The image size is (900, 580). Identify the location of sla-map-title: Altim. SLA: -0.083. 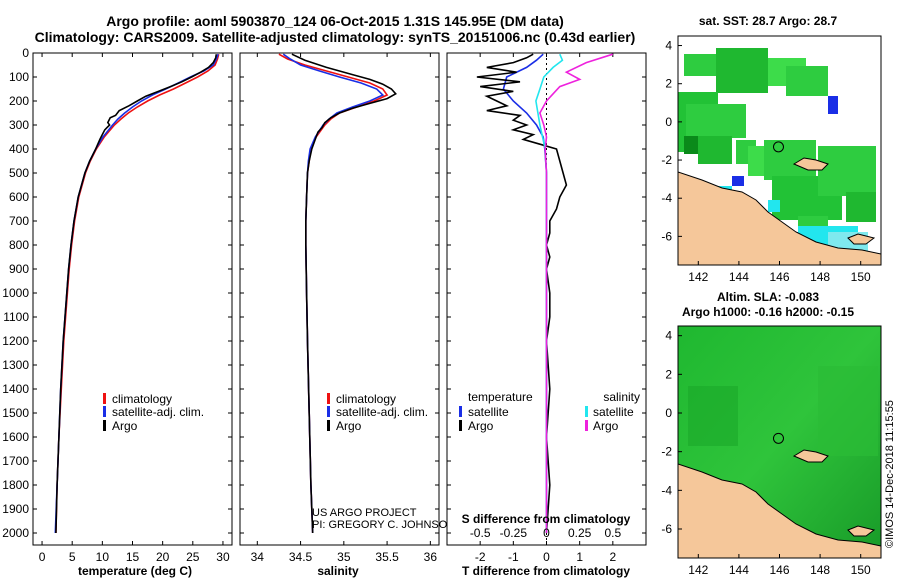
(768, 297).